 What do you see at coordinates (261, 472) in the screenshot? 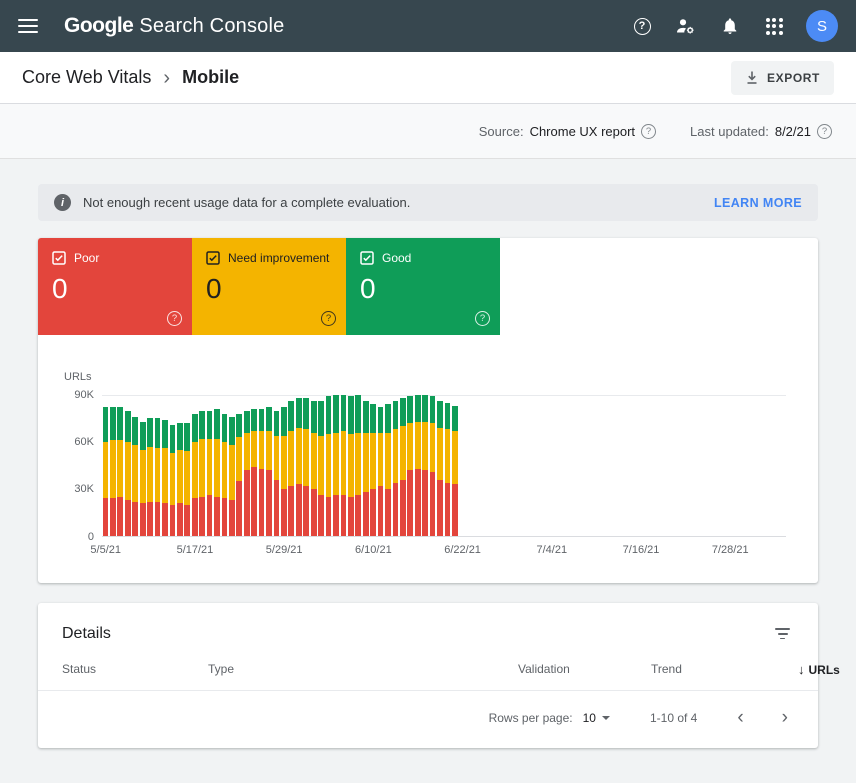
I see `bar-5/26/21` at bounding box center [261, 472].